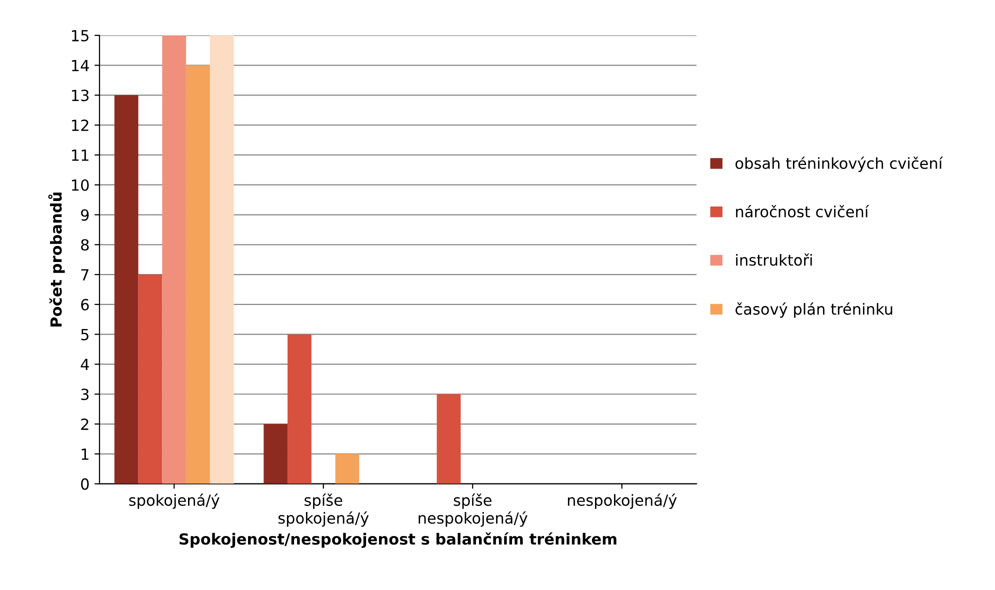 Image resolution: width=995 pixels, height=590 pixels. What do you see at coordinates (85, 394) in the screenshot?
I see `y-tick-label: 3` at bounding box center [85, 394].